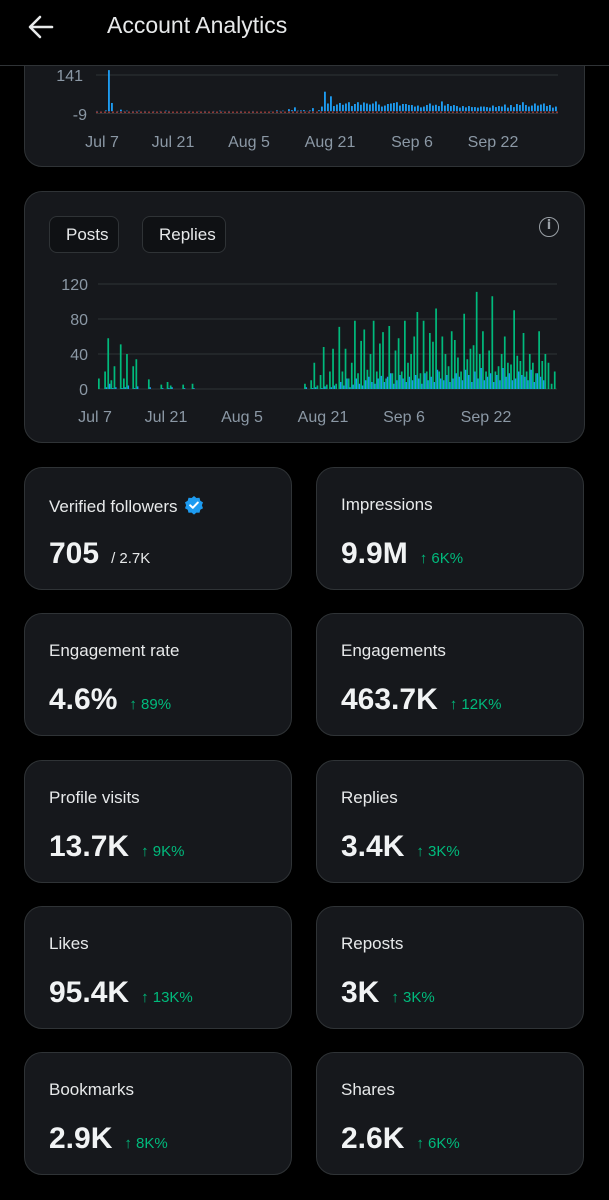 This screenshot has height=1200, width=609. What do you see at coordinates (42, 27) in the screenshot?
I see `back-button` at bounding box center [42, 27].